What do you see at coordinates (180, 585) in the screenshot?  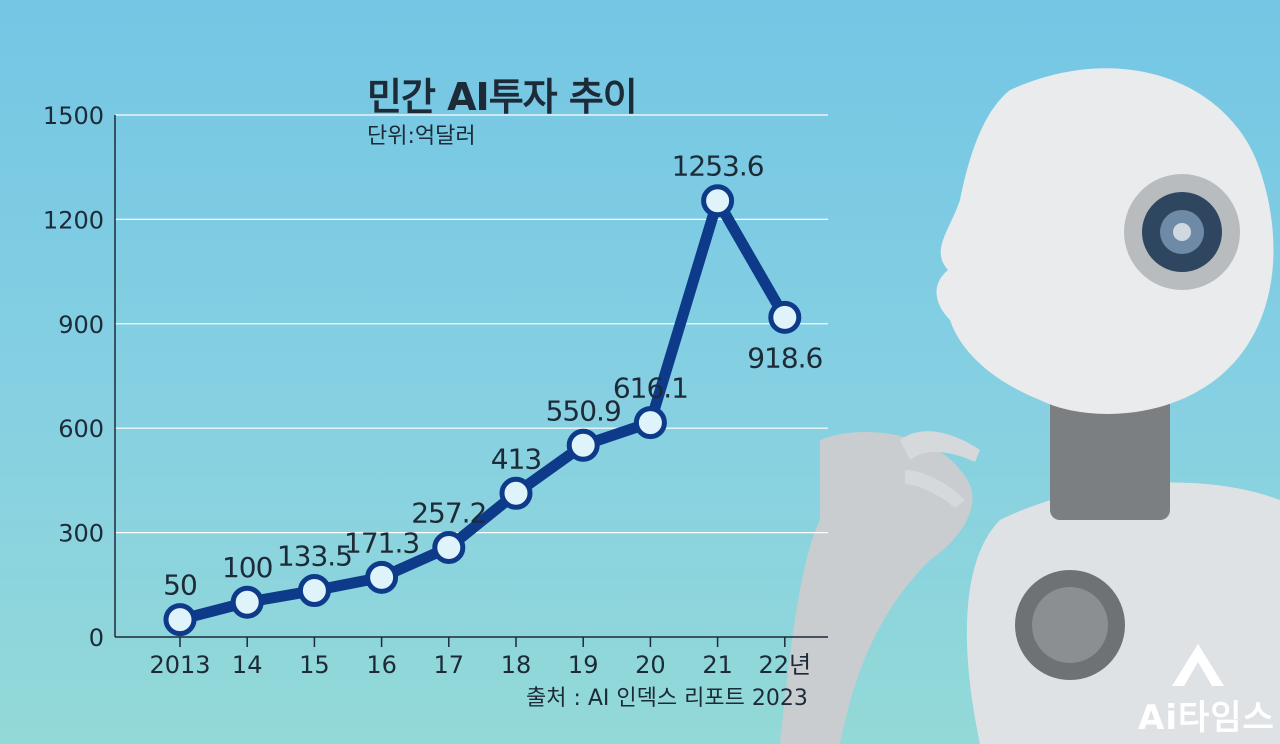 I see `data-label: 50` at bounding box center [180, 585].